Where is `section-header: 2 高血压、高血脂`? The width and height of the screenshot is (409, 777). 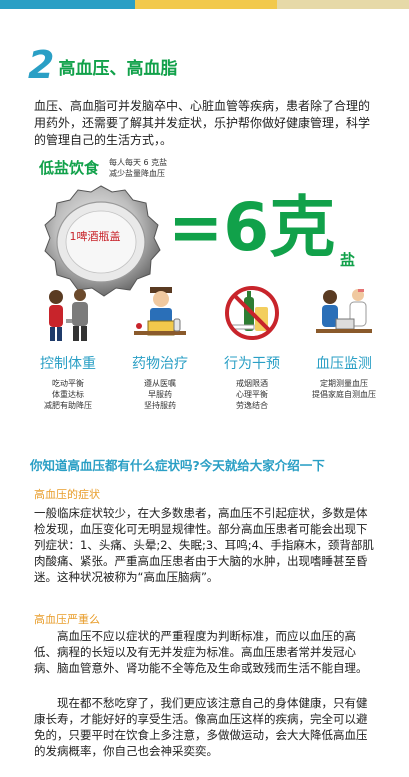 section-header: 2 高血压、高血脂 is located at coordinates (103, 65).